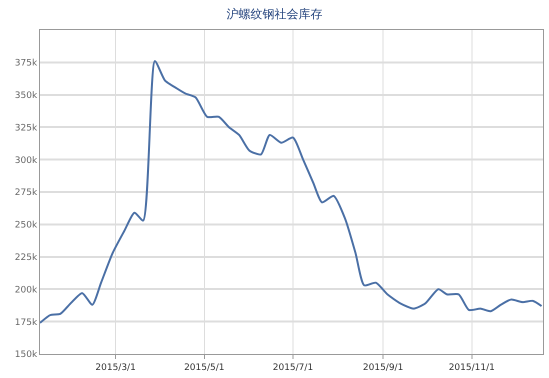 The height and width of the screenshot is (378, 549). Describe the element at coordinates (26, 161) in the screenshot. I see `y-tick-label: 300k` at that location.